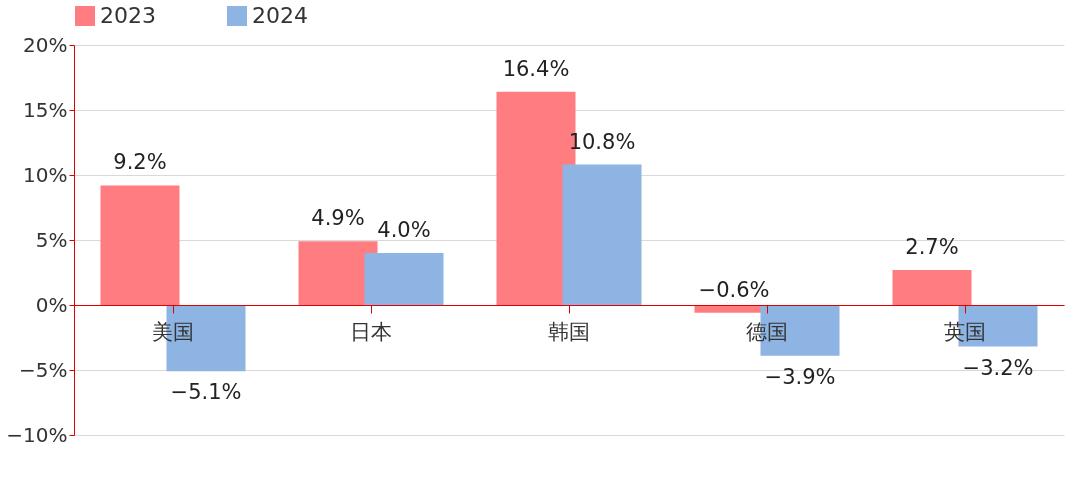  Describe the element at coordinates (404, 230) in the screenshot. I see `data-label: 4.0%` at that location.